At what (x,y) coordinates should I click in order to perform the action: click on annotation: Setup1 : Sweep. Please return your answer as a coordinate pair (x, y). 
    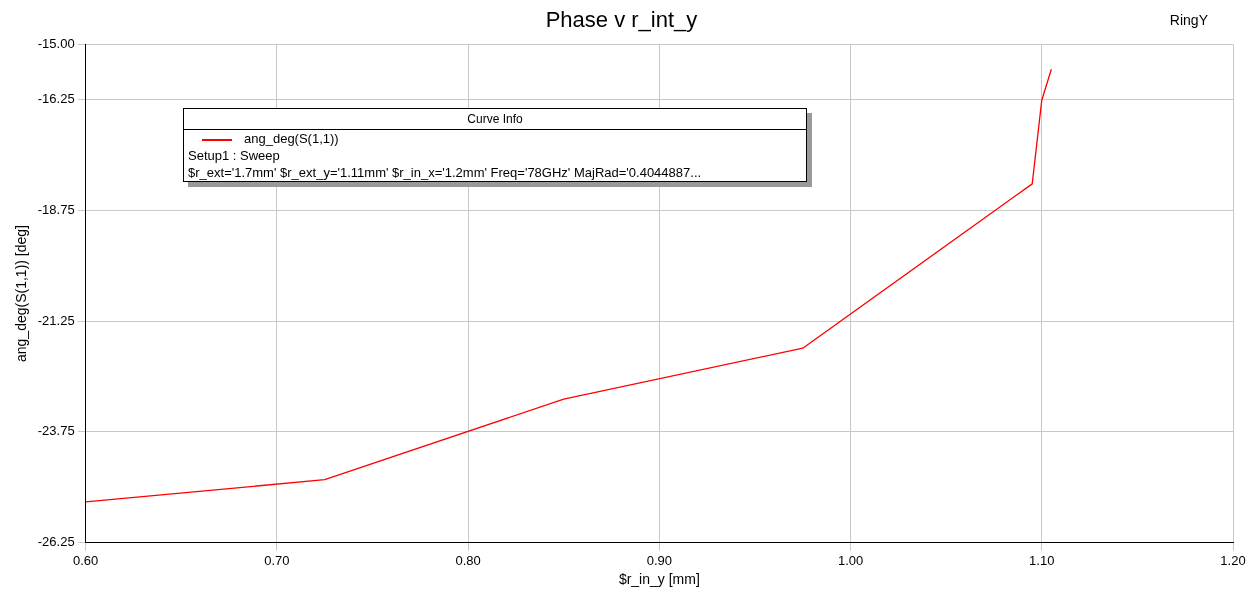
    Looking at the image, I should click on (234, 155).